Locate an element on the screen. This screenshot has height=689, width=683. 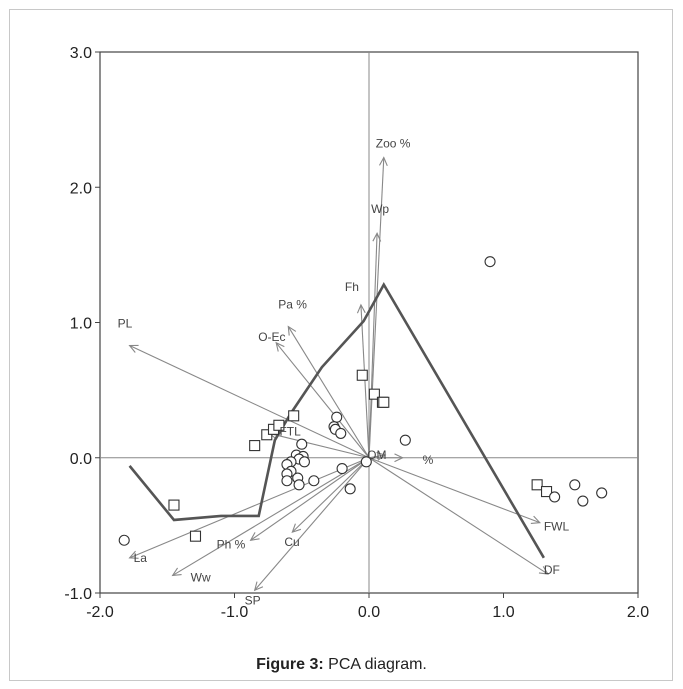
vector-label: Zoo % is located at coordinates (393, 143).